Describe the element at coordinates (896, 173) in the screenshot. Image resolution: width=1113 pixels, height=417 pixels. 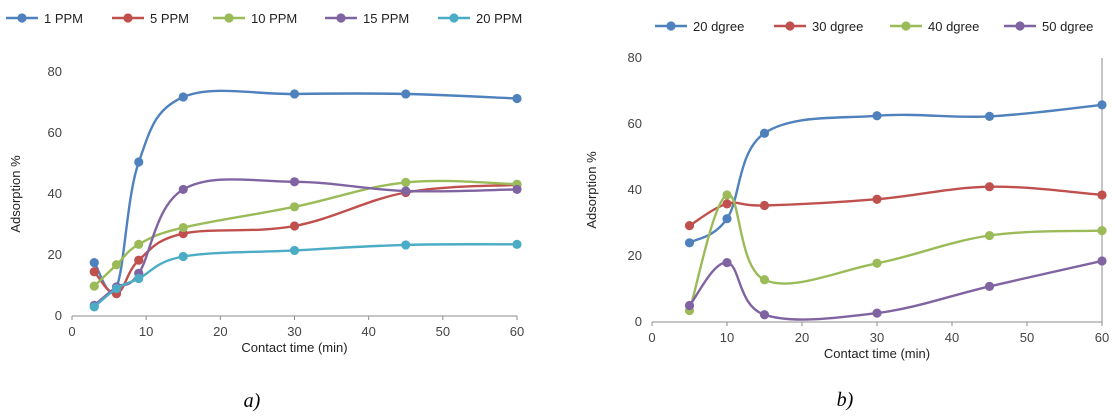
I see `series-line-20-dgree` at that location.